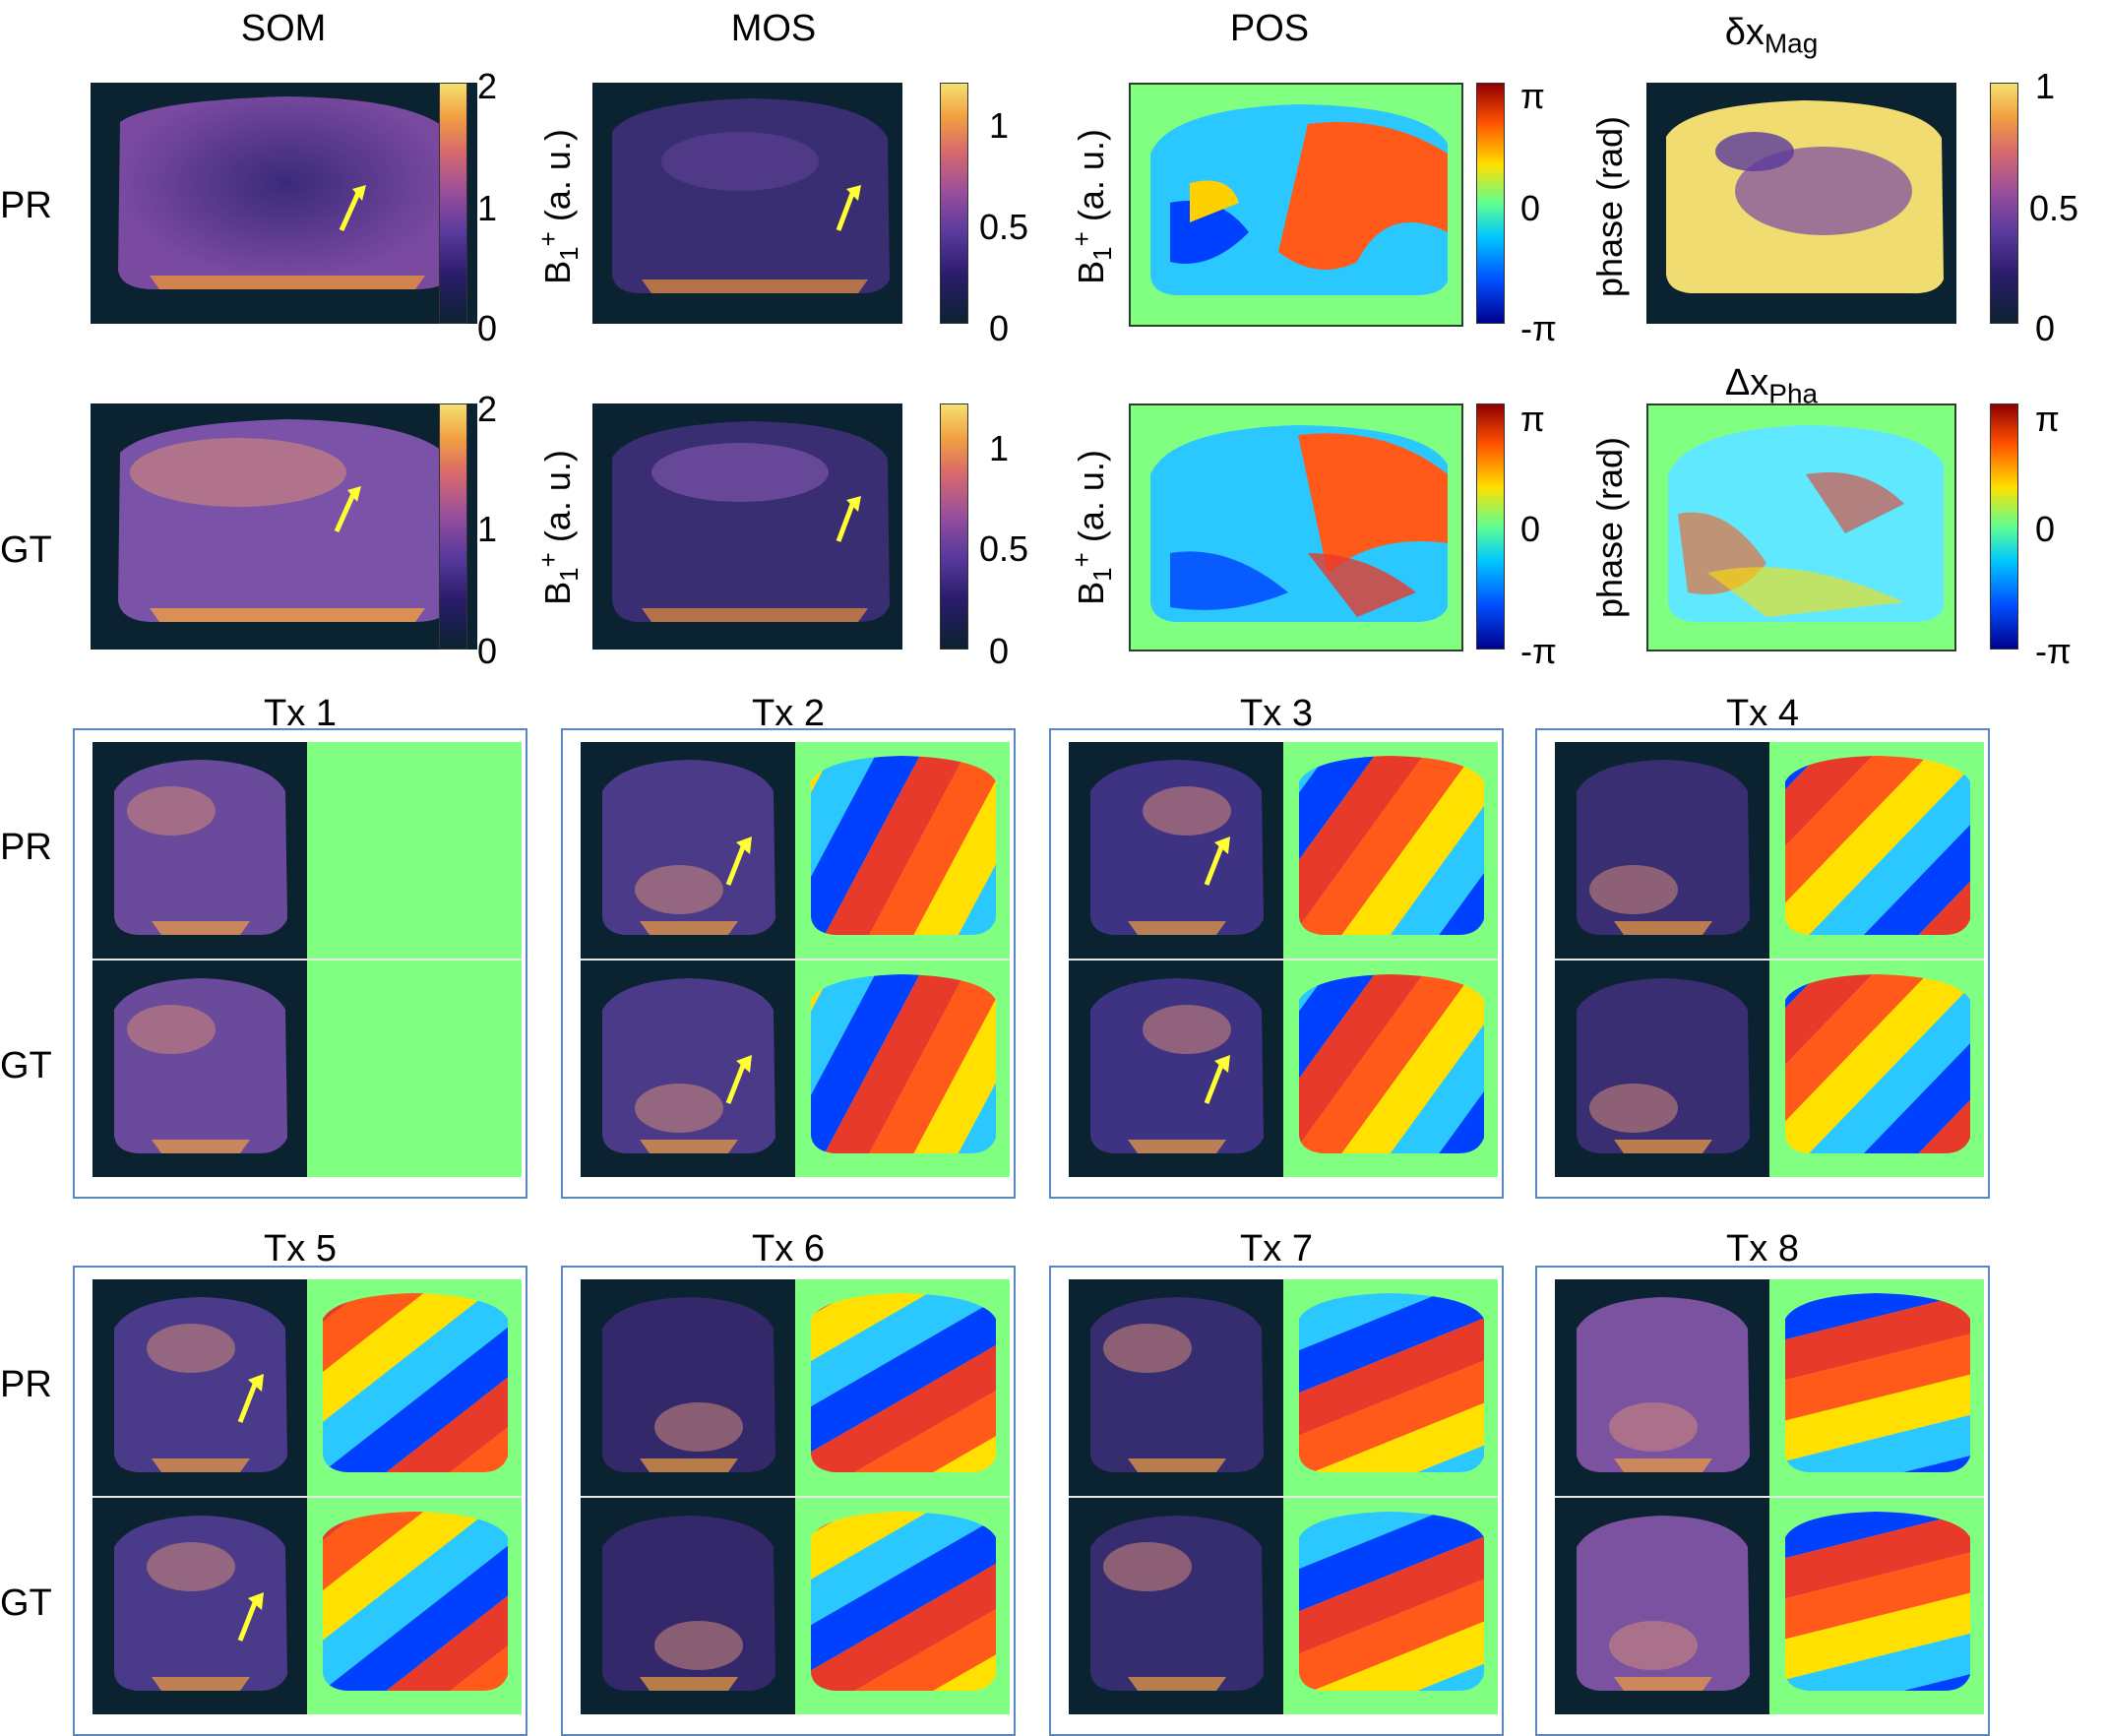 The width and height of the screenshot is (2106, 1736). What do you see at coordinates (26, 1065) in the screenshot?
I see `tx-row-label-gt-1: GT` at bounding box center [26, 1065].